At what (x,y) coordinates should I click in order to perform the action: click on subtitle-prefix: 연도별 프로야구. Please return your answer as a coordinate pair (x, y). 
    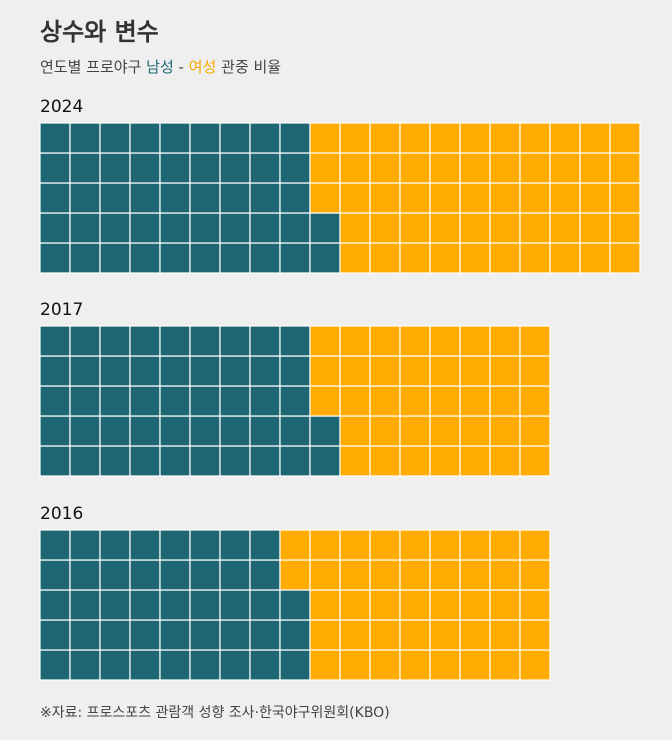
    Looking at the image, I should click on (91, 67).